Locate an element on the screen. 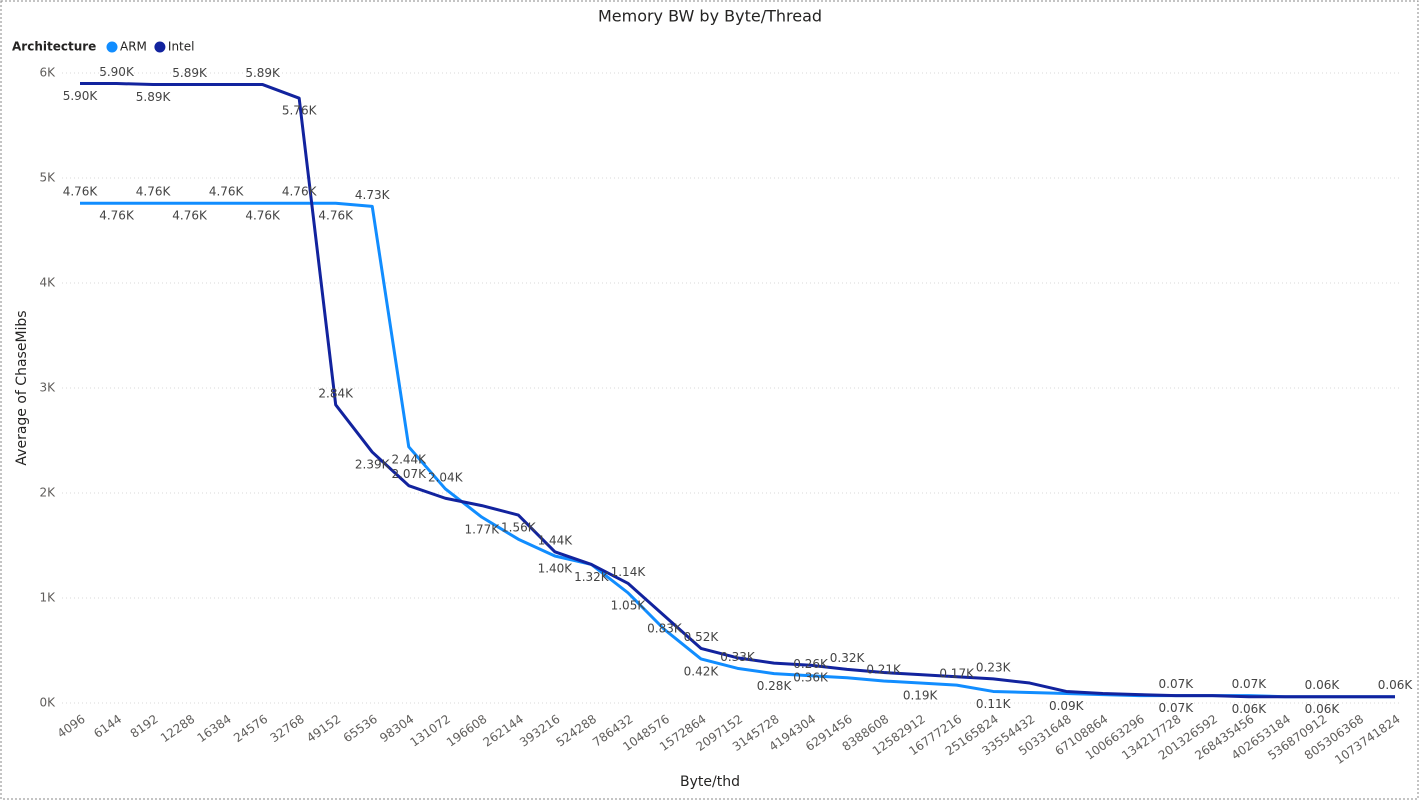  data-label: 0.42K is located at coordinates (702, 671).